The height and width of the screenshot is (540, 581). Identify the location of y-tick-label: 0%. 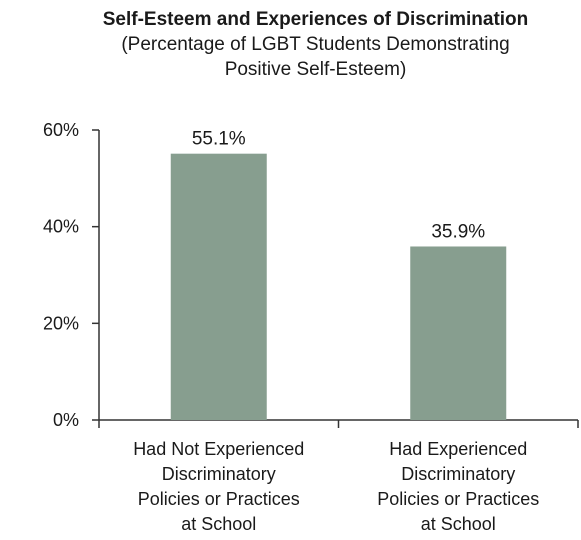
(66, 420).